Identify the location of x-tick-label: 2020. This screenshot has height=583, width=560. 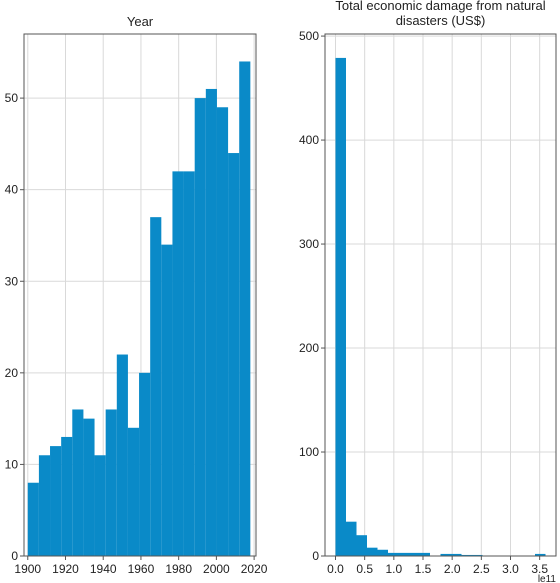
(254, 569).